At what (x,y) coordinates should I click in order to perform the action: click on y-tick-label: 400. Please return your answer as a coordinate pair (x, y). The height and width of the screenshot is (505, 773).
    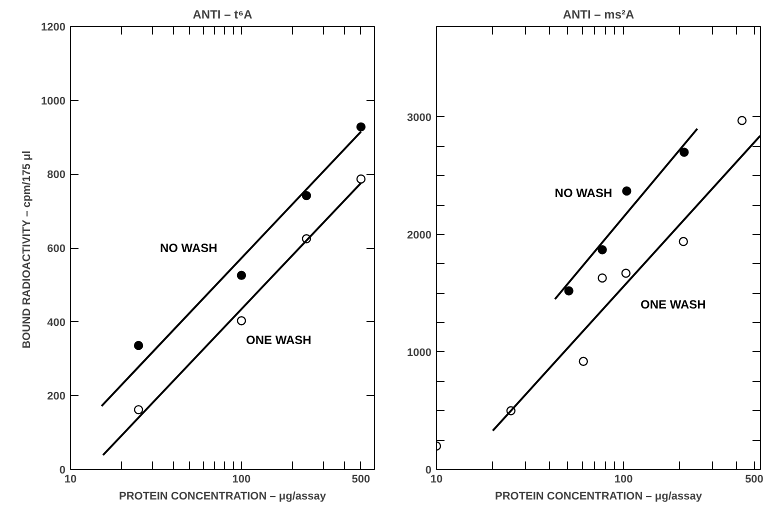
    Looking at the image, I should click on (56, 322).